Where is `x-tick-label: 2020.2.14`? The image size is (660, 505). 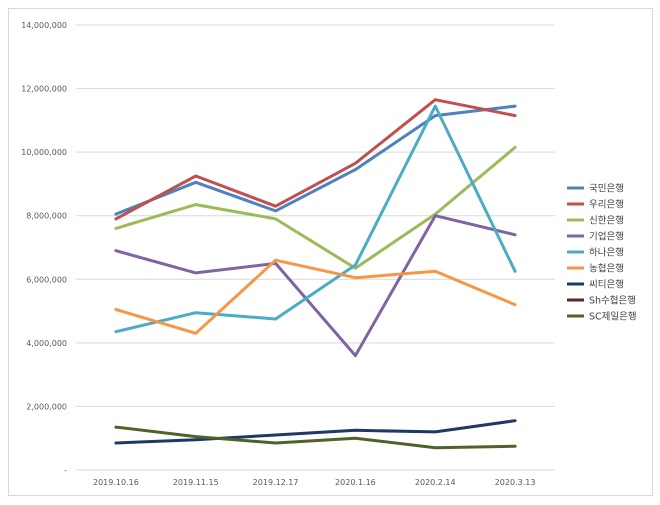 x-tick-label: 2020.2.14 is located at coordinates (435, 482).